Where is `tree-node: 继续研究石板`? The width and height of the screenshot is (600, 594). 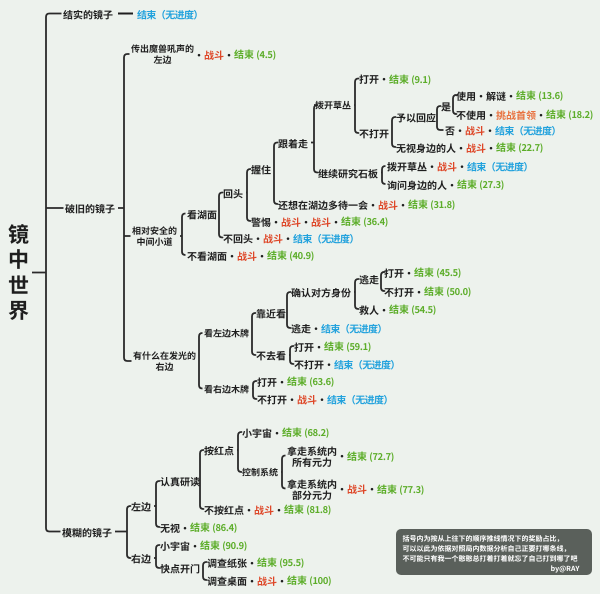 tree-node: 继续研究石板 is located at coordinates (348, 172).